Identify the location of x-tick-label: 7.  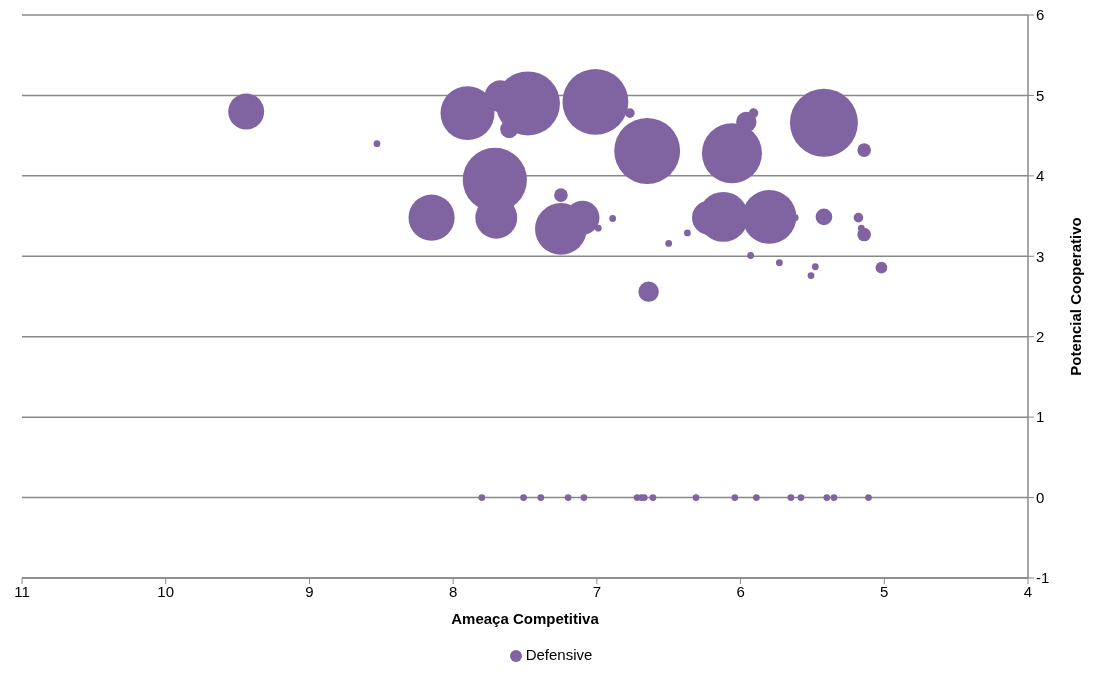
(597, 591).